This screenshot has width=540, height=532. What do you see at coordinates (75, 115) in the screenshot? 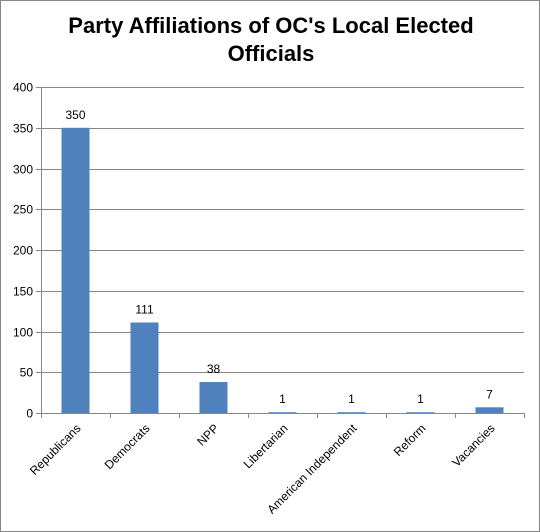
I see `data-label: 350` at bounding box center [75, 115].